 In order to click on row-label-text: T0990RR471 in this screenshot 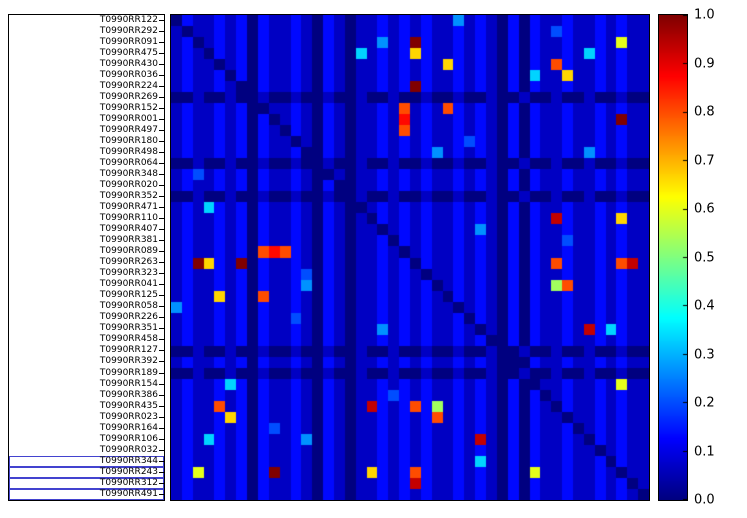, I will do `click(128, 207)`.